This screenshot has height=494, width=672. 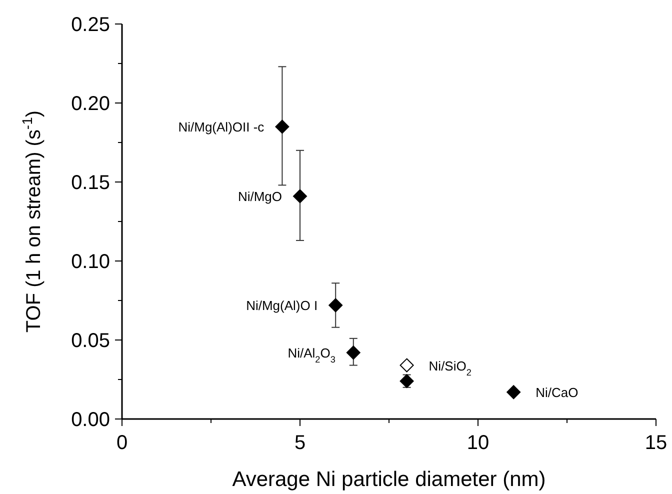 I want to click on y-tick-label: 0.00, so click(x=90, y=420).